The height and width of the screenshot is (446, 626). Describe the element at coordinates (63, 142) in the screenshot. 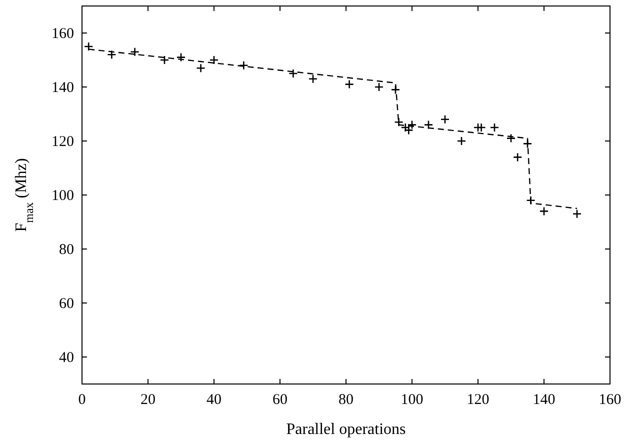

I see `y-tick-label: 120` at that location.